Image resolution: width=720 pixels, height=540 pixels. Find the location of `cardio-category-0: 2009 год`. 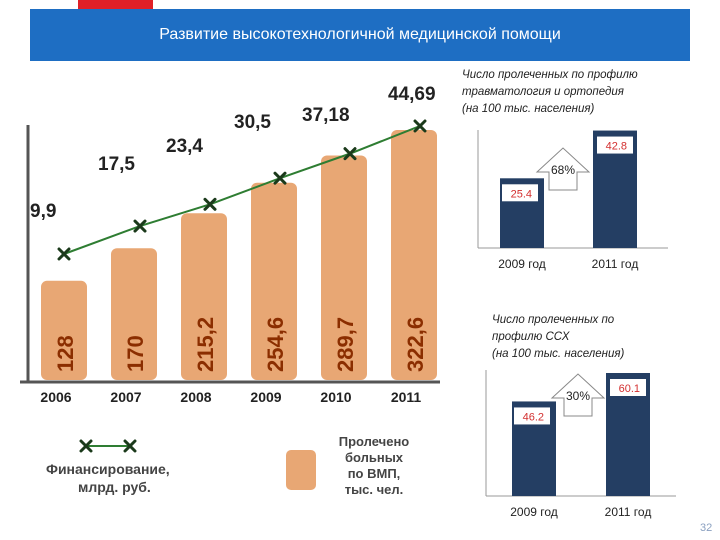

cardio-category-0: 2009 год is located at coordinates (534, 512).